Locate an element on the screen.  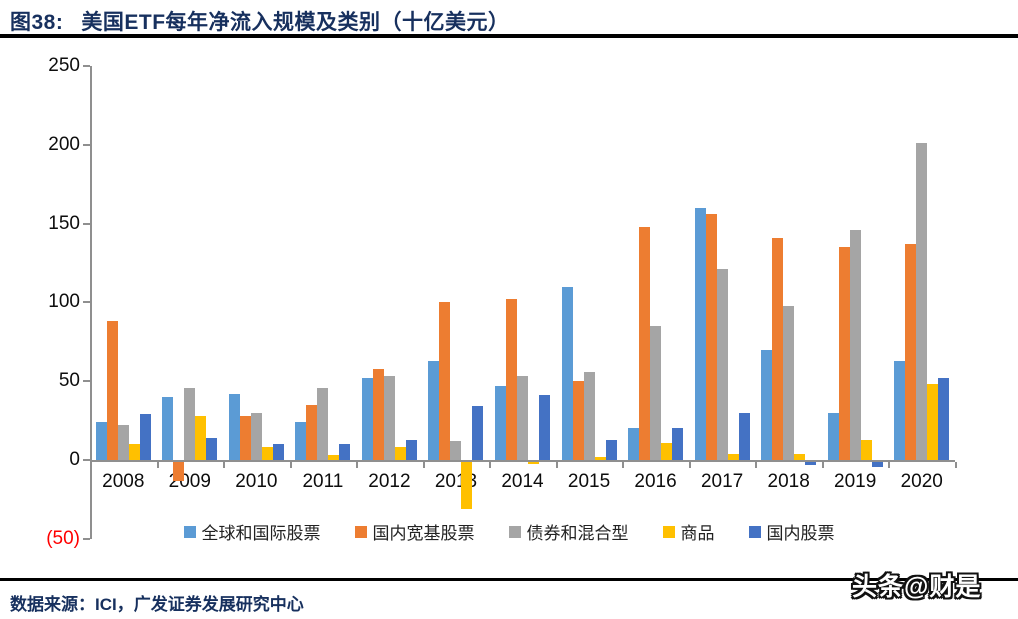
x-tick-label-2015: 2015 is located at coordinates (589, 481).